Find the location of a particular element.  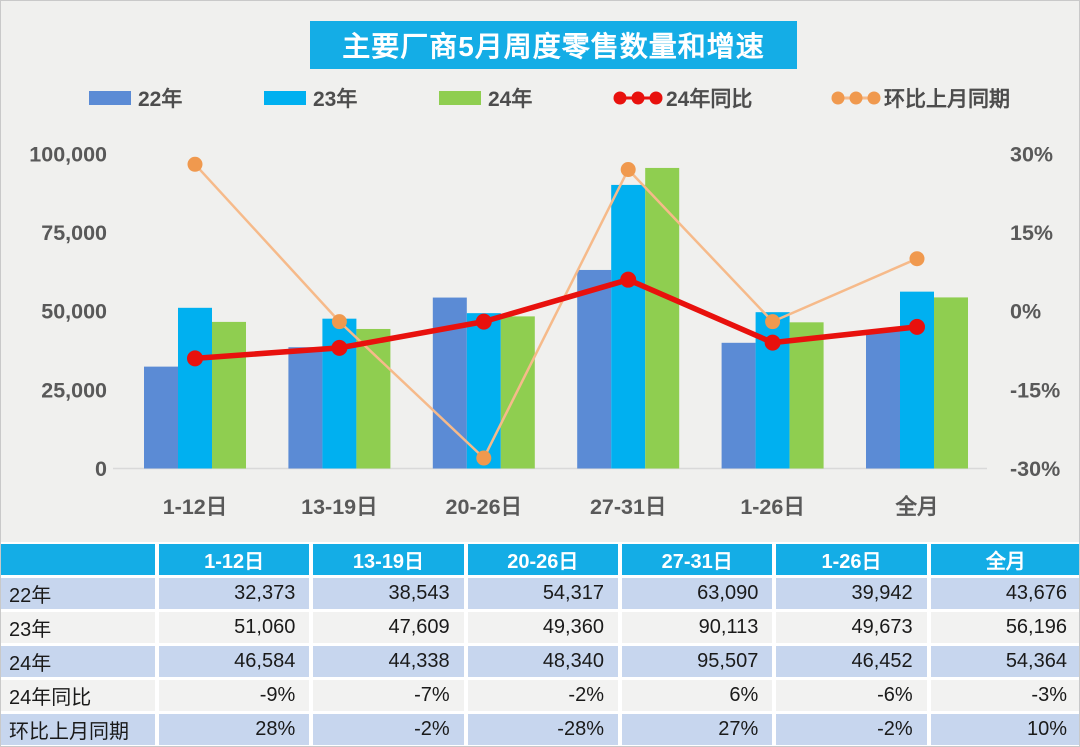

x-axis-category-label: 27-31日 is located at coordinates (628, 507).